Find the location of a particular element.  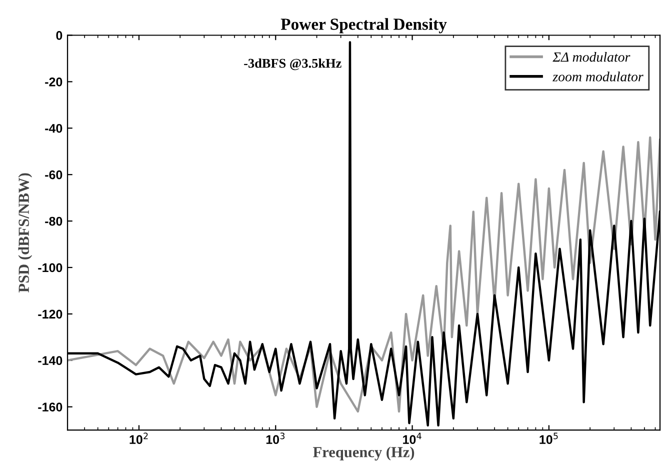

y-tick-label: -100 is located at coordinates (50, 267).